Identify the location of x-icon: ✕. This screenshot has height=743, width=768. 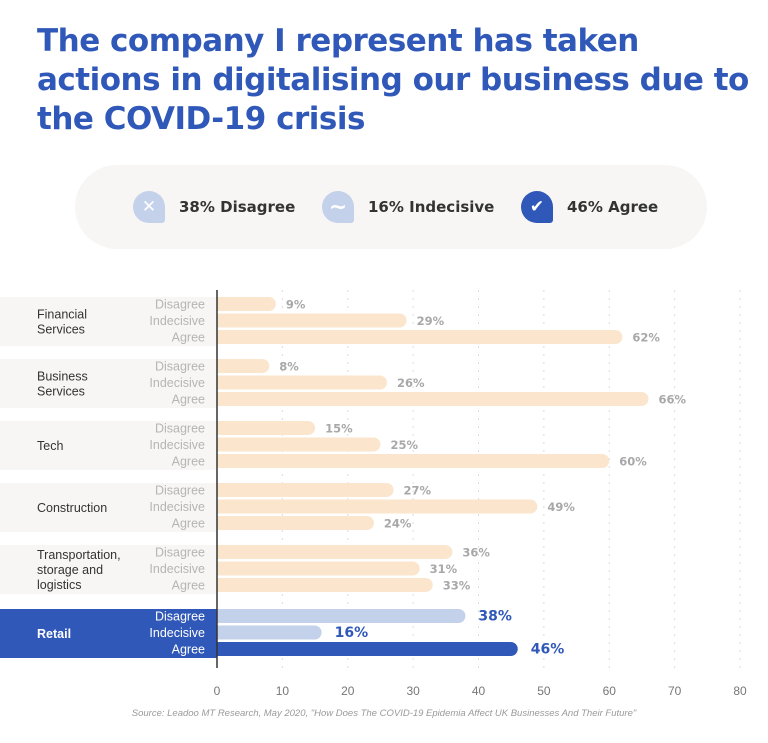
(149, 207).